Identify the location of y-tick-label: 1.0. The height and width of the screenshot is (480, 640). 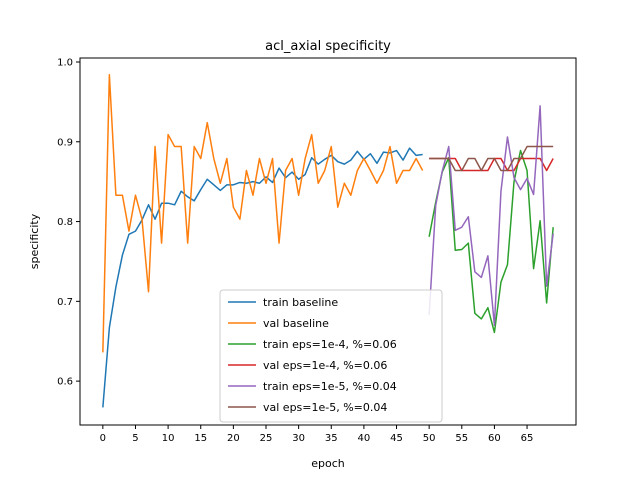
(65, 62).